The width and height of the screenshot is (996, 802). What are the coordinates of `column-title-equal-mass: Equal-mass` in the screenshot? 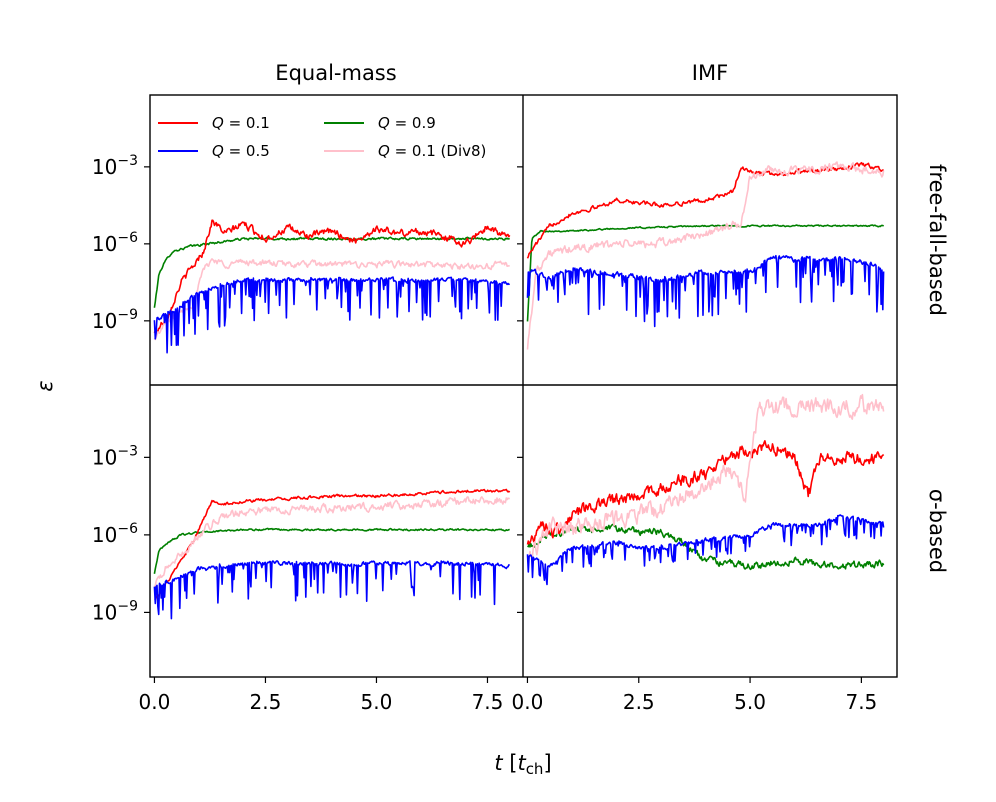 It's located at (335, 73).